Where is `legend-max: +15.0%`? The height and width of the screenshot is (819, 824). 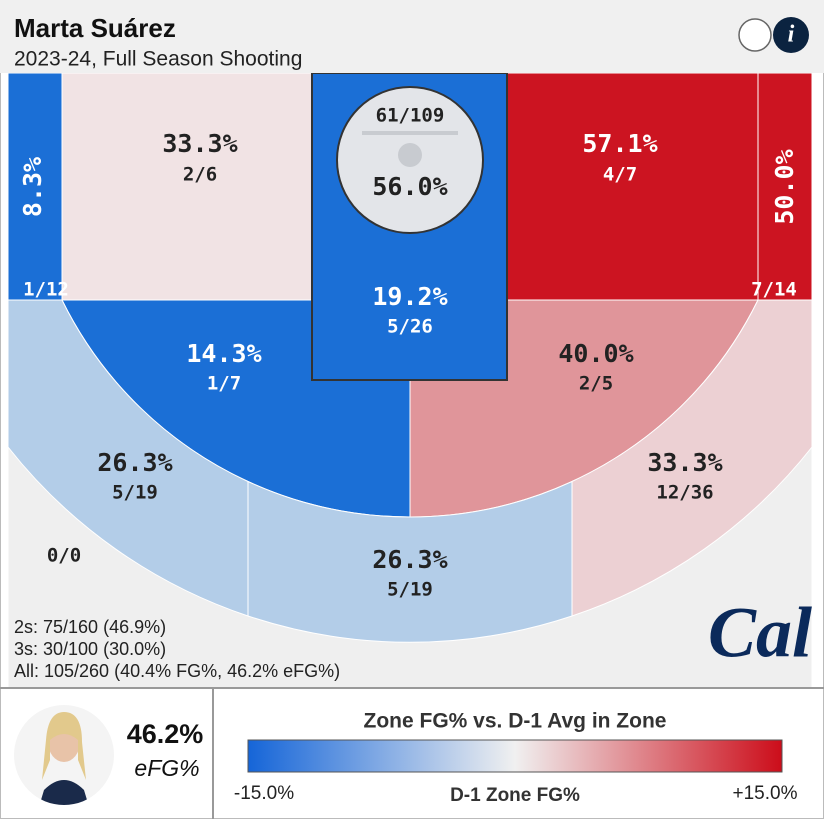
legend-max: +15.0% is located at coordinates (765, 793).